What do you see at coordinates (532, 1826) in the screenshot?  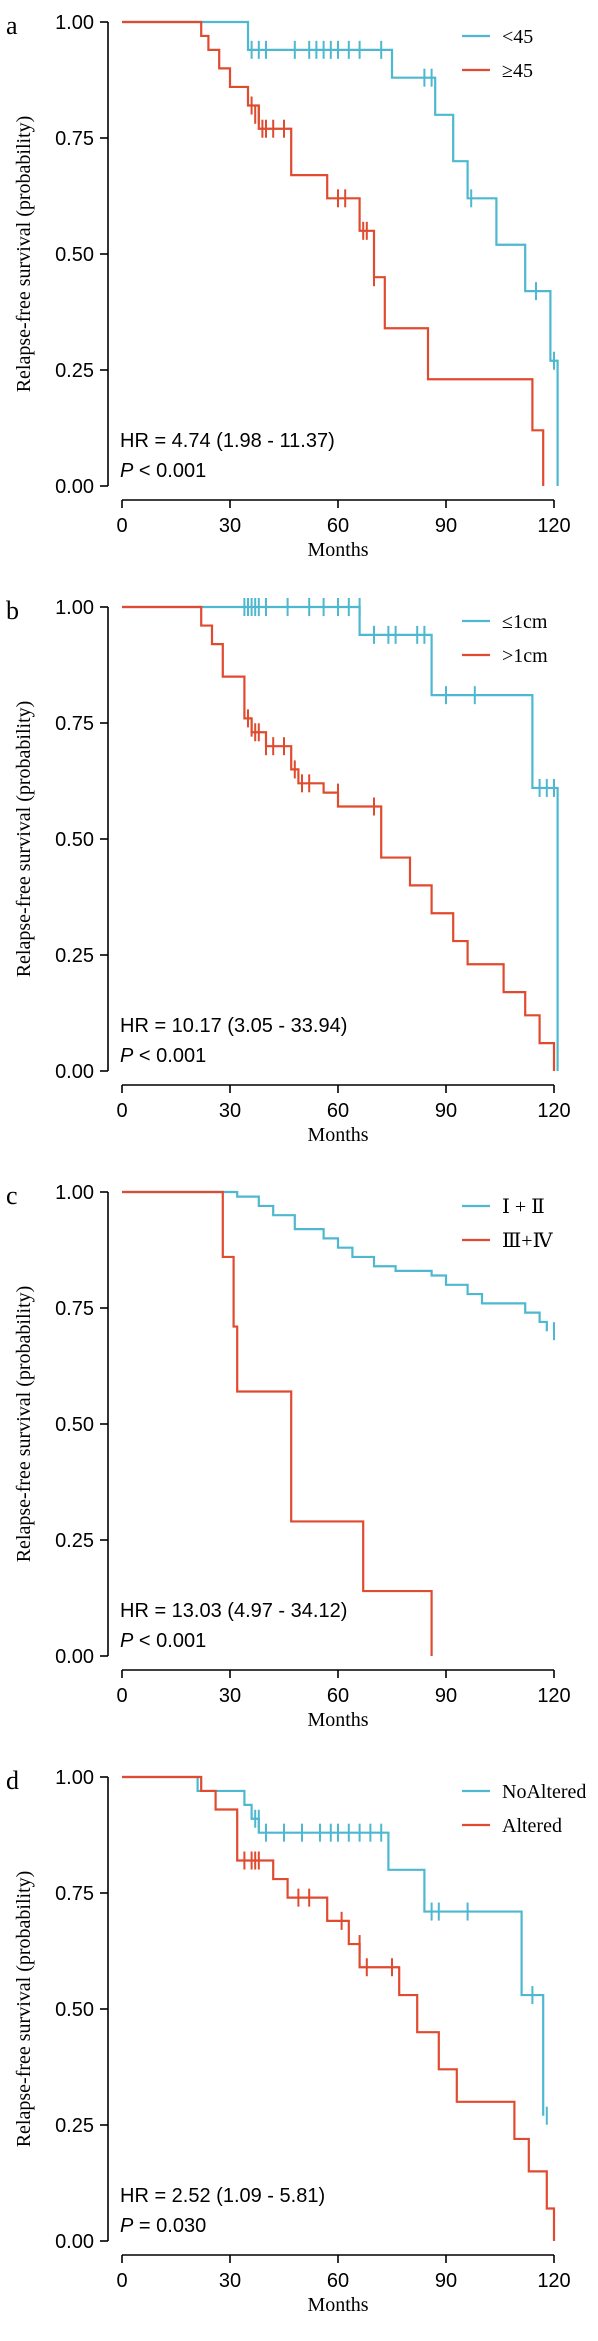 I see `legend-label-1: Altered` at bounding box center [532, 1826].